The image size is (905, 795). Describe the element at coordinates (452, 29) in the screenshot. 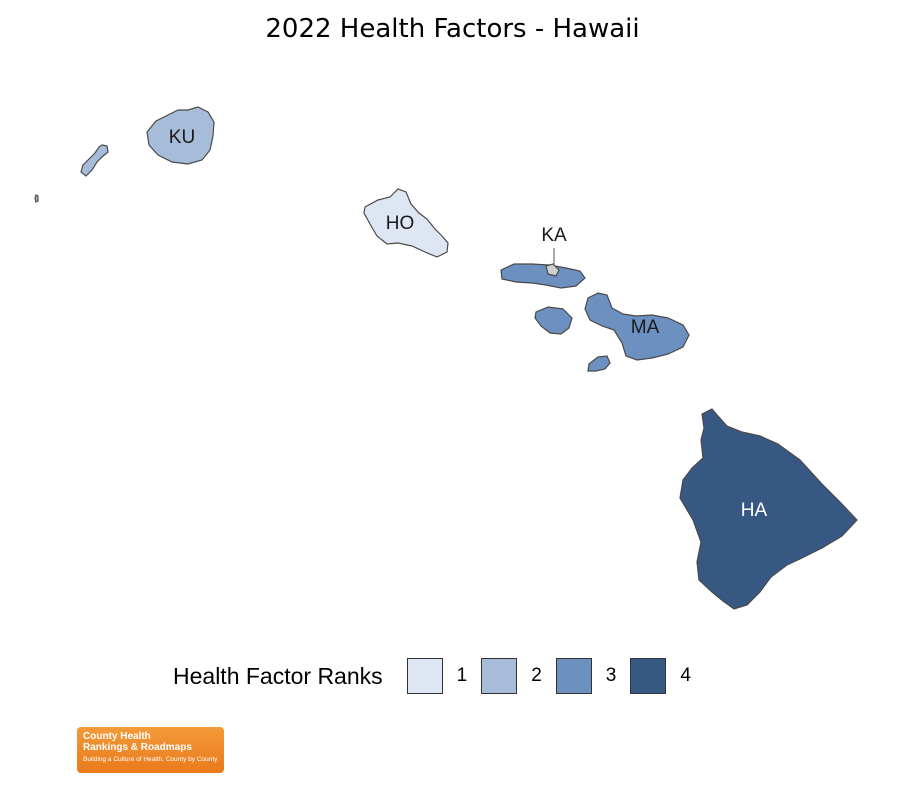

I see `map-title: 2022 Health Factors - Hawaii` at that location.